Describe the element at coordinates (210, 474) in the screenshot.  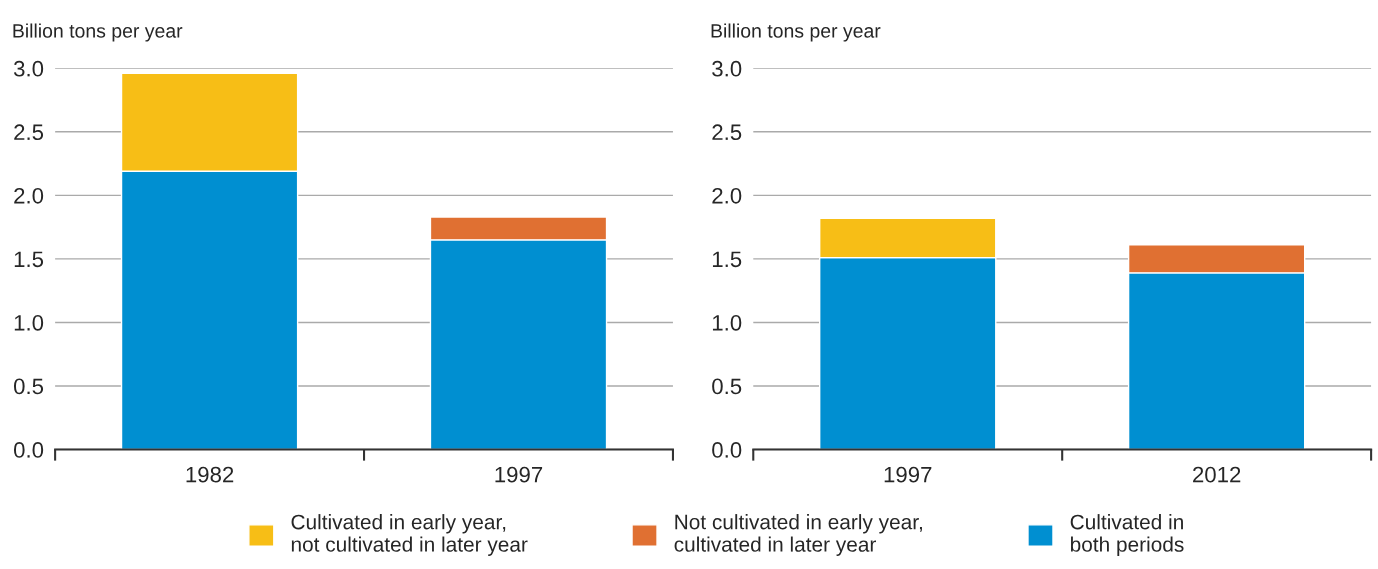
I see `x-tick-label: 1982` at that location.